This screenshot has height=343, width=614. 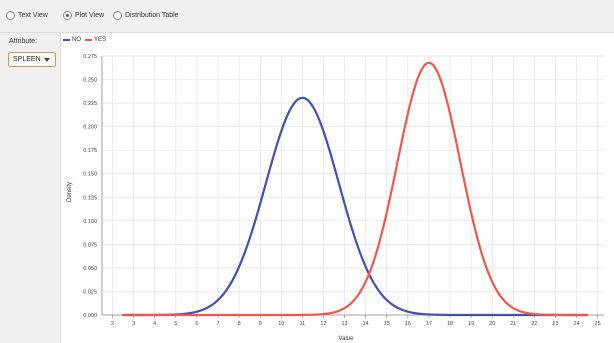 I want to click on x-tick-label: 21, so click(x=513, y=324).